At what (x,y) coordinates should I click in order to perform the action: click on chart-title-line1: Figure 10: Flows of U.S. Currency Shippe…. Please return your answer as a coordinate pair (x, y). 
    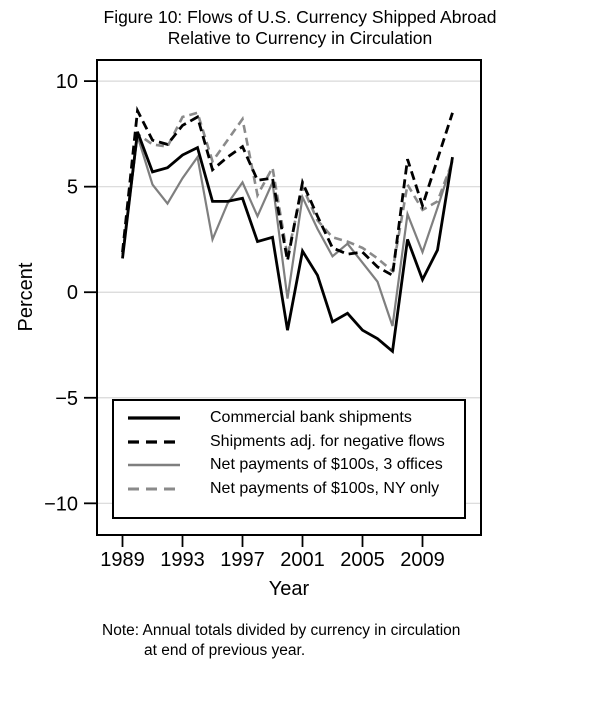
    Looking at the image, I should click on (300, 17).